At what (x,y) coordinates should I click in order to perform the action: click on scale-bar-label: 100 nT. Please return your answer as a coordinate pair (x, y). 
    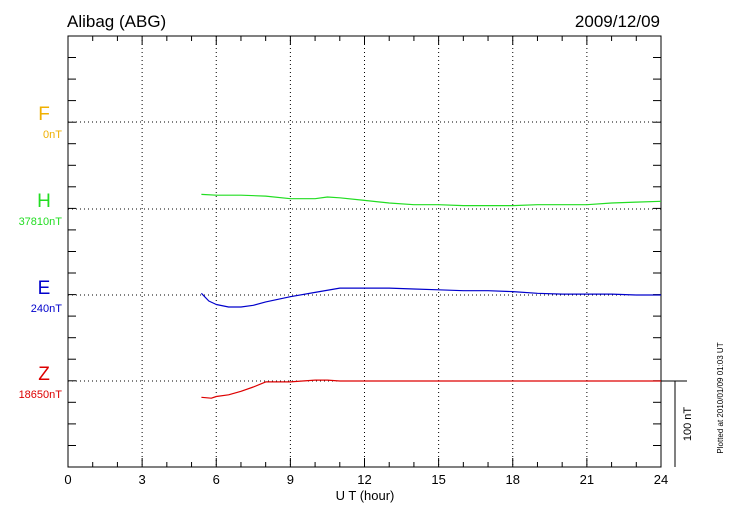
    Looking at the image, I should click on (688, 424).